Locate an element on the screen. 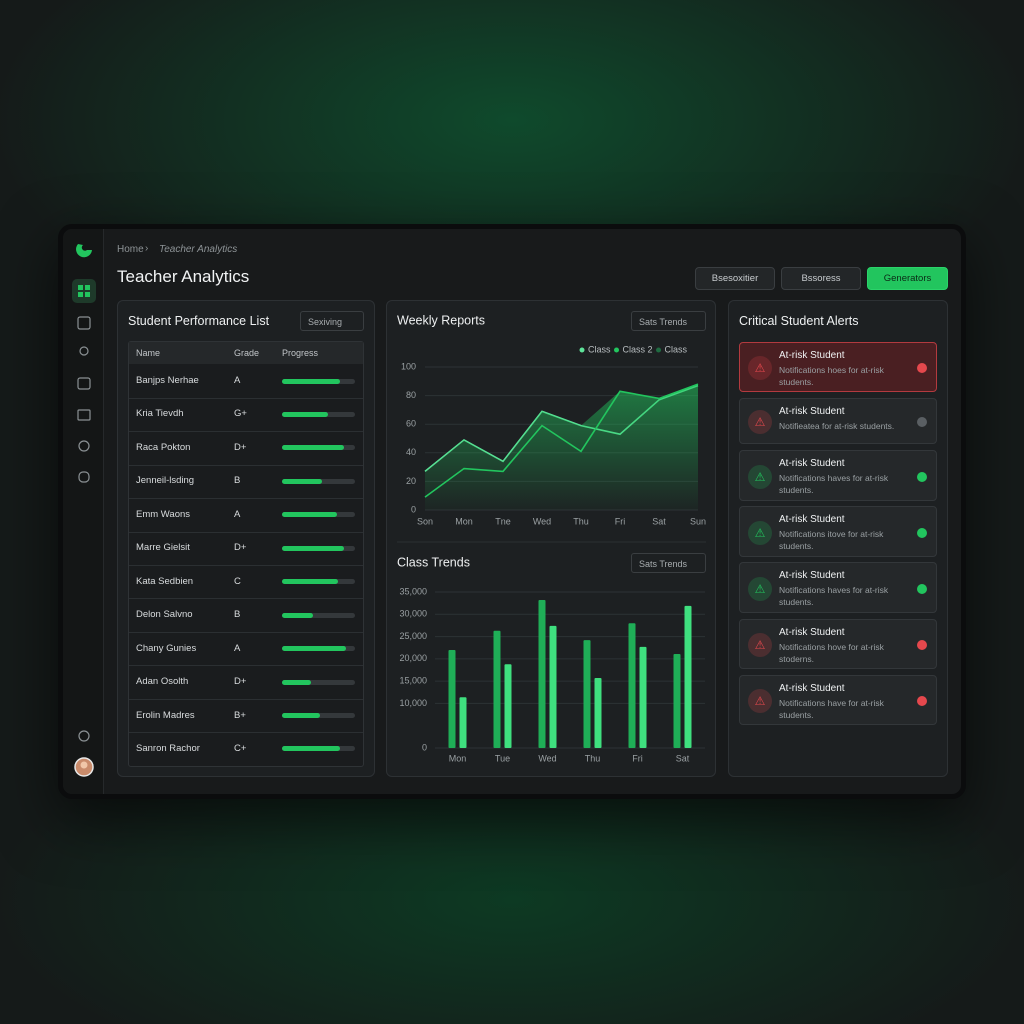  table-header is located at coordinates (246, 353).